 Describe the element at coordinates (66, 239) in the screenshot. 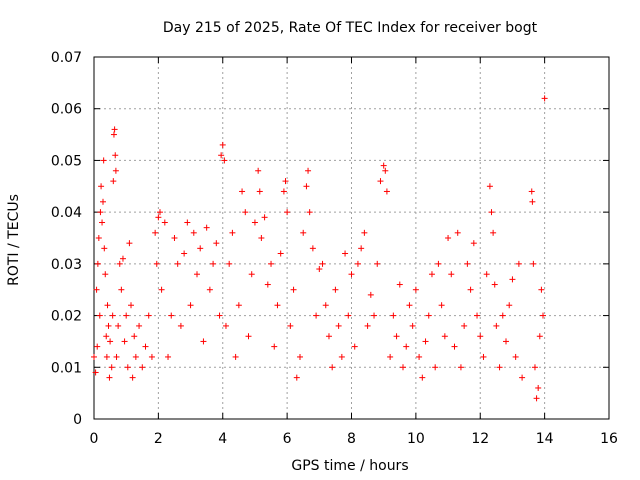

I see `y-tick-labels: 0 0.01 0.02 0.03 0.04 0.05 0.06 0.07` at that location.